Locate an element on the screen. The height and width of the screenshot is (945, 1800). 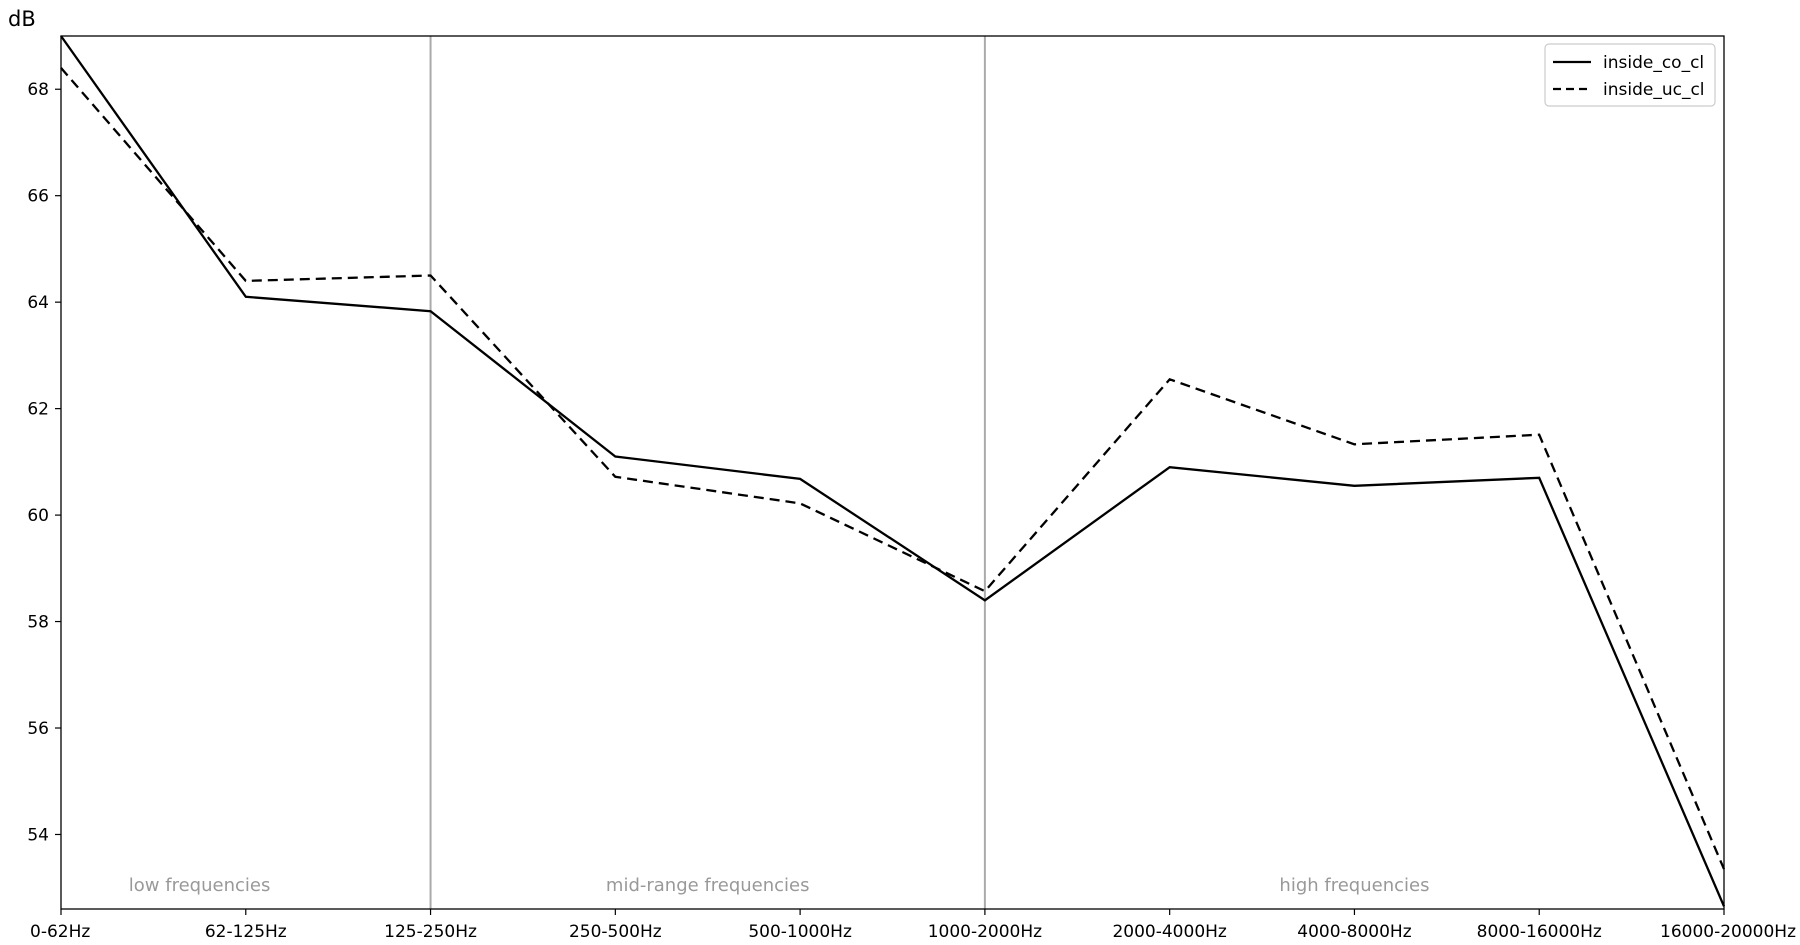
x-tick-label: 8000-16000Hz is located at coordinates (1539, 931).